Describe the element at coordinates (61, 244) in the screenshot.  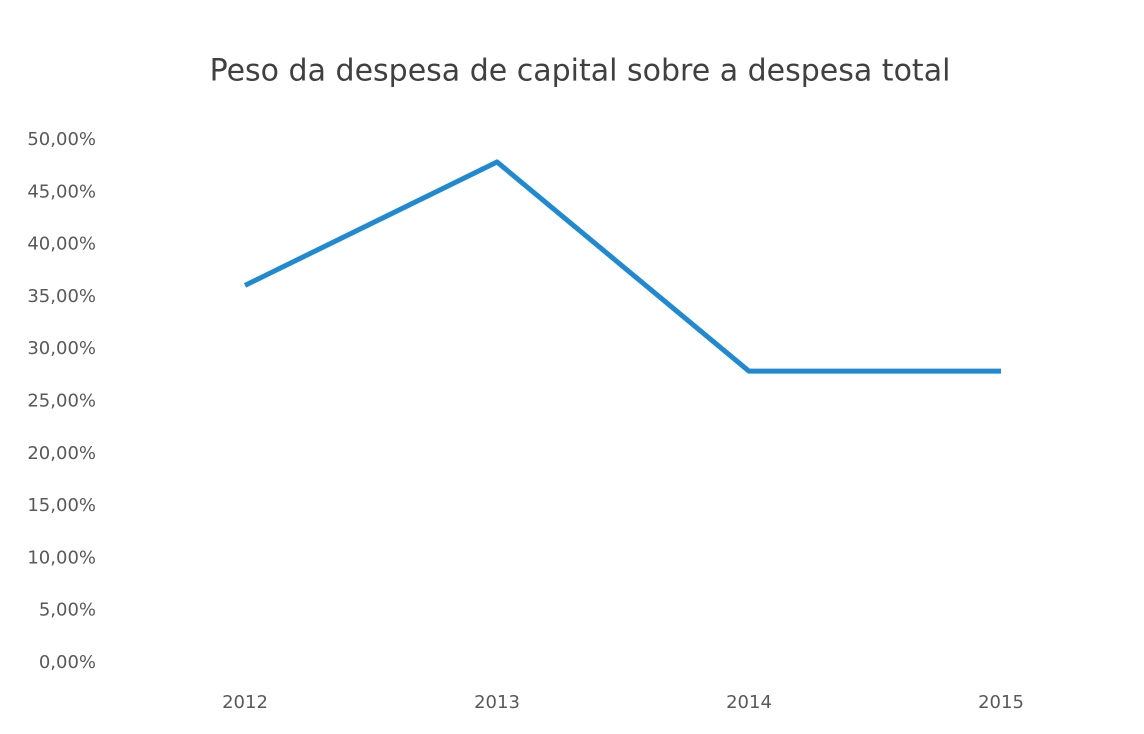
I see `y-tick-label: 40,00%` at that location.